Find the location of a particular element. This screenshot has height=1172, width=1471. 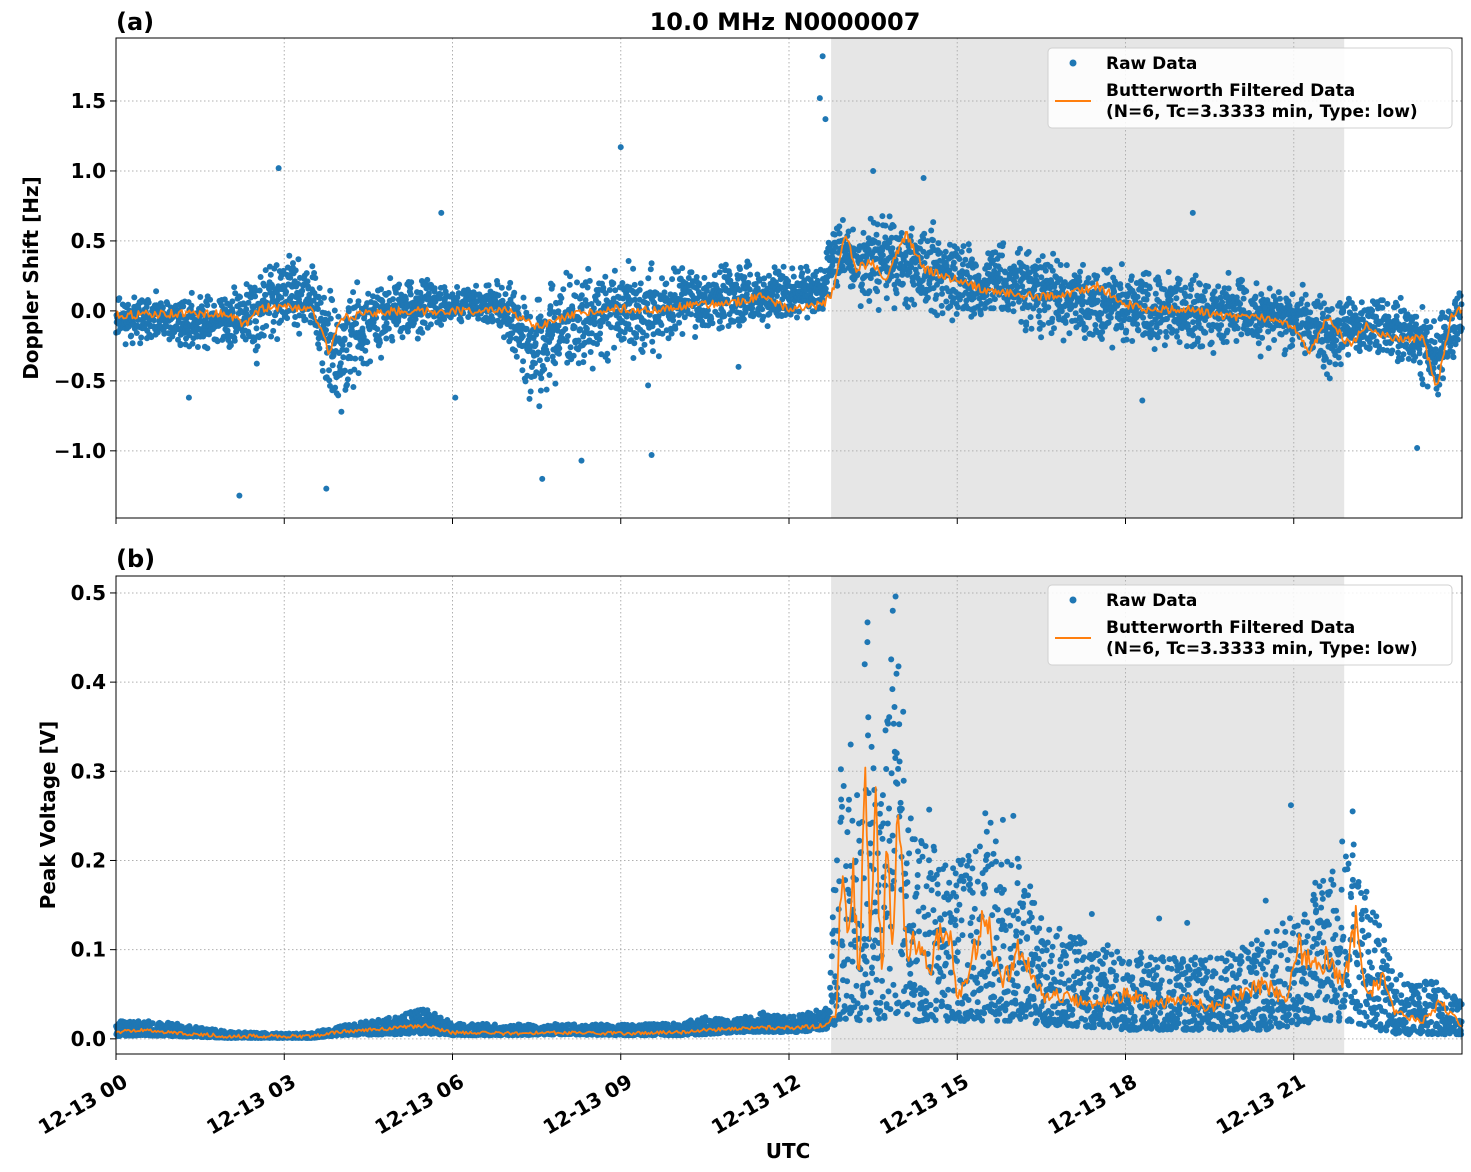

chart-title: 10.0 MHz N0000007 is located at coordinates (785, 22).